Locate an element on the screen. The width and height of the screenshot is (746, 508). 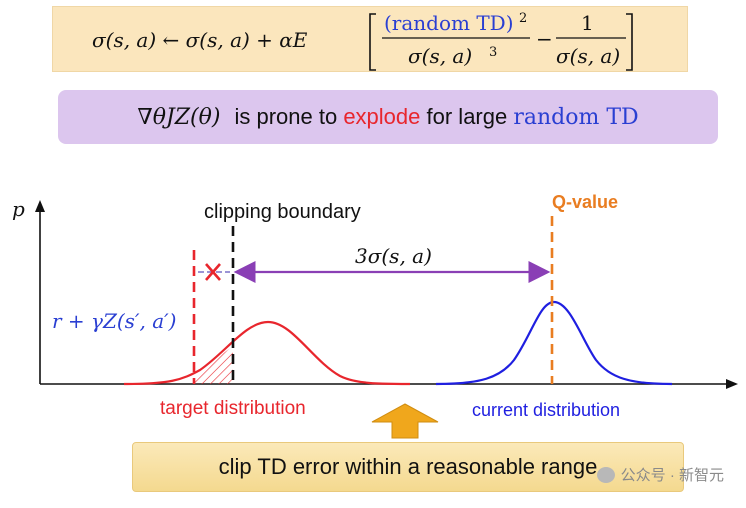
frac2-denominator: σ(s, a) is located at coordinates (588, 56).